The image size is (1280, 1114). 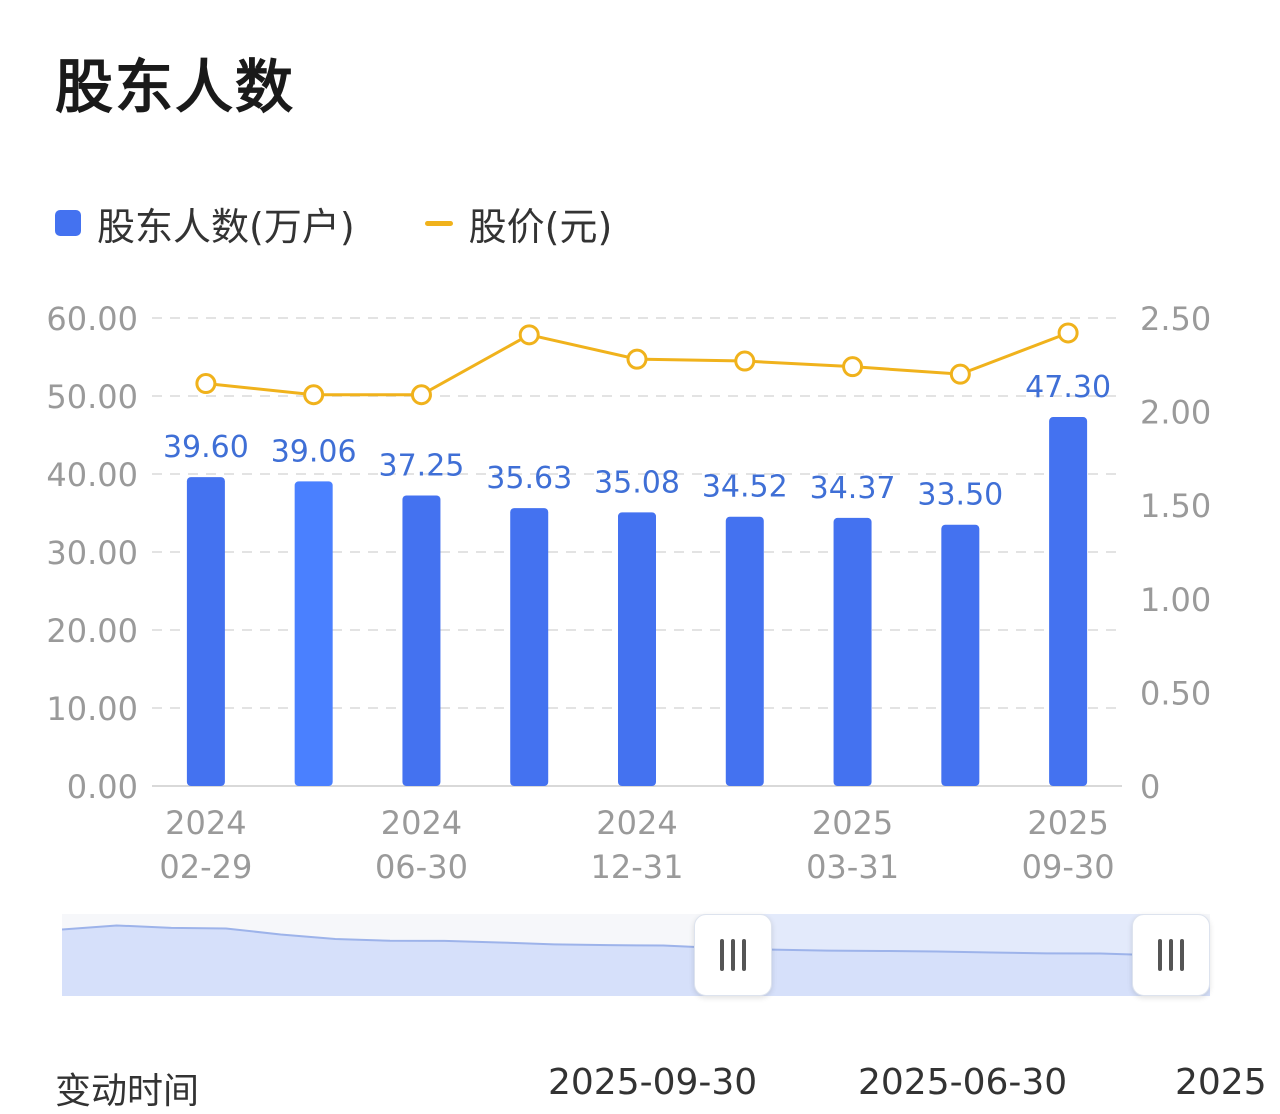 What do you see at coordinates (637, 482) in the screenshot?
I see `bar-value-label: 35.08` at bounding box center [637, 482].